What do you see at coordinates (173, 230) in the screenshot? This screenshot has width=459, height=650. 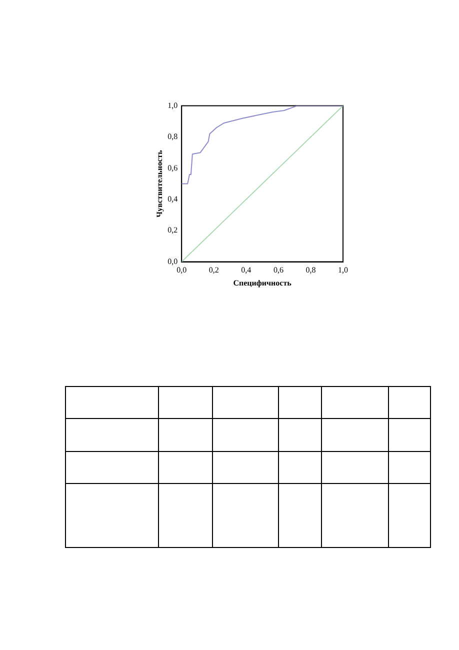 I see `y-tick-label: 0,2` at bounding box center [173, 230].